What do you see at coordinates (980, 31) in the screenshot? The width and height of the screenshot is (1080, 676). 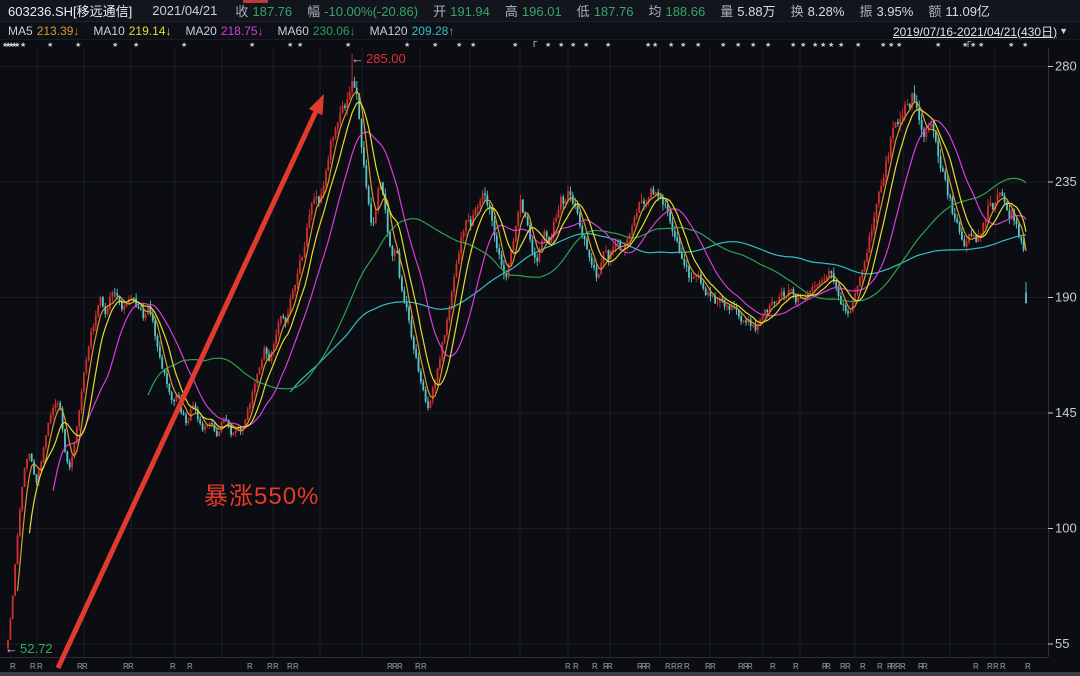 I see `date-range-selector: 2019/07/16-2021/04/21(430日) ▼` at bounding box center [980, 31].